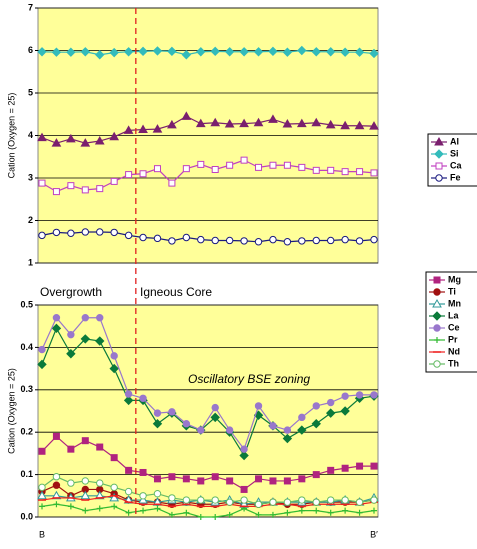 The height and width of the screenshot is (549, 477). Describe the element at coordinates (454, 327) in the screenshot. I see `legend-label: Ce` at that location.